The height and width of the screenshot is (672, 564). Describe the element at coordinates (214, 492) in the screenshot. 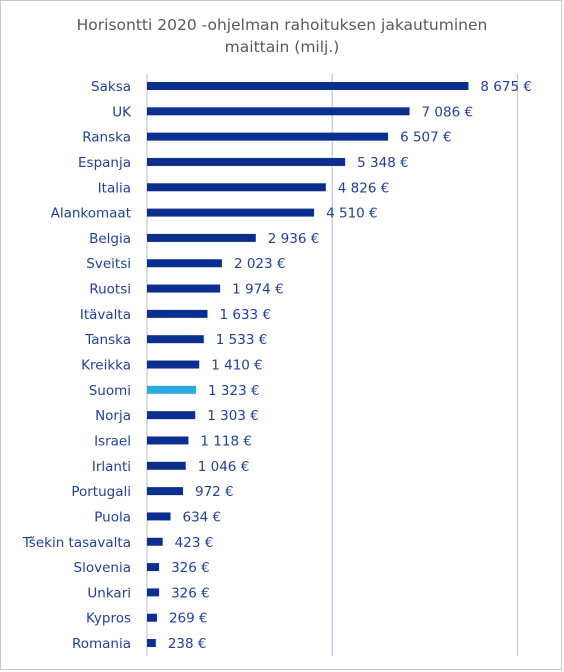

I see `value-label: 972 €` at that location.